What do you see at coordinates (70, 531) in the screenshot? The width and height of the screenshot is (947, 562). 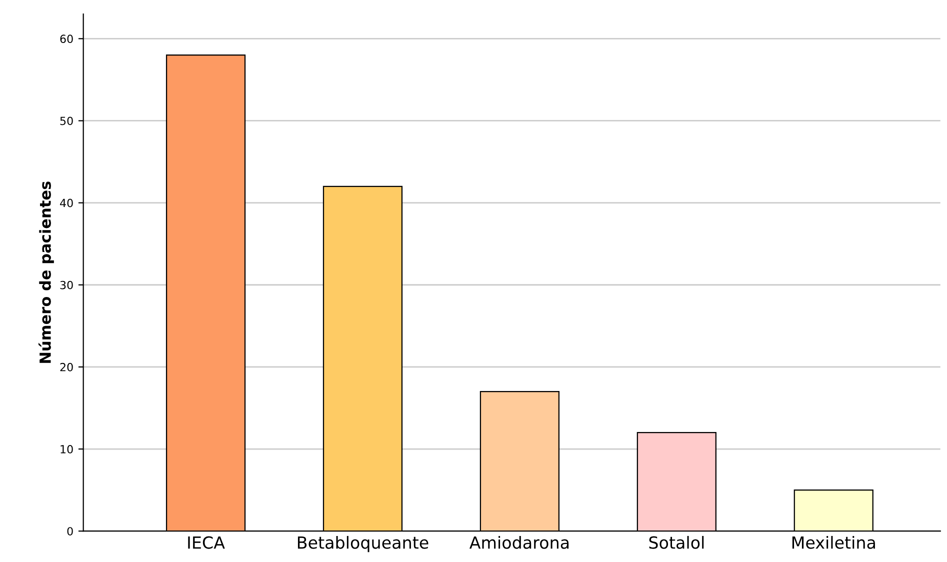 I see `y-tick-label: 0` at bounding box center [70, 531].